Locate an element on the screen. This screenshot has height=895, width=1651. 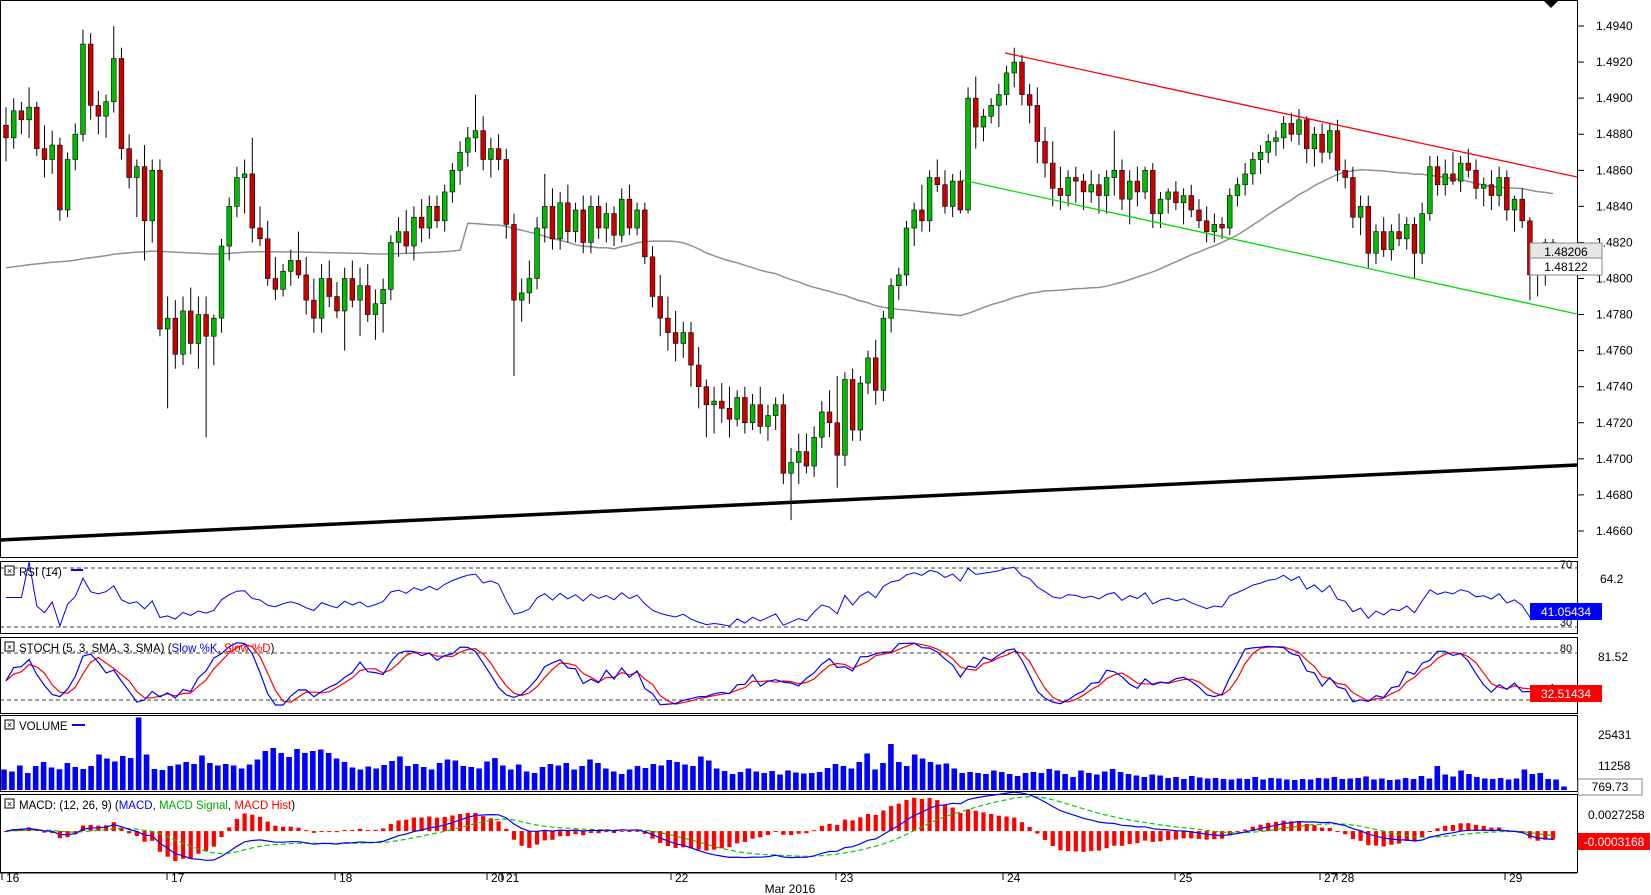
volume-collapse-icon: × is located at coordinates (9, 725).